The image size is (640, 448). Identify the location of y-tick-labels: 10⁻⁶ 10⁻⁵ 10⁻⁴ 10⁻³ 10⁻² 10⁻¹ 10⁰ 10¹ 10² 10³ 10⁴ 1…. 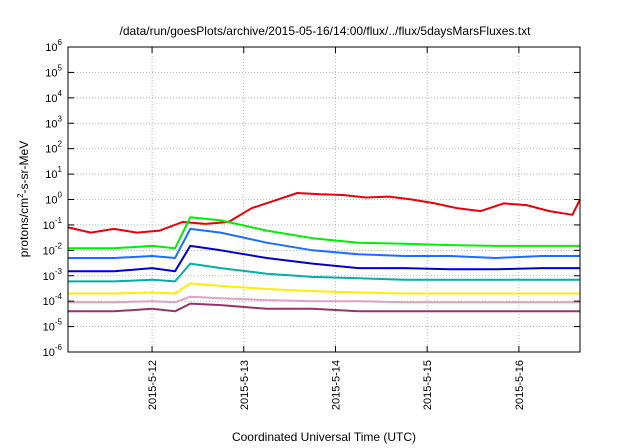
(53, 198).